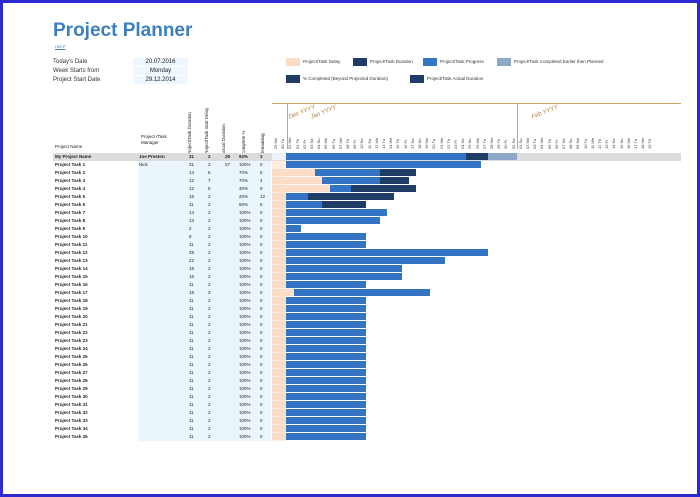 Image resolution: width=700 pixels, height=497 pixels. Describe the element at coordinates (71, 372) in the screenshot. I see `task-name: Project Task 27` at that location.